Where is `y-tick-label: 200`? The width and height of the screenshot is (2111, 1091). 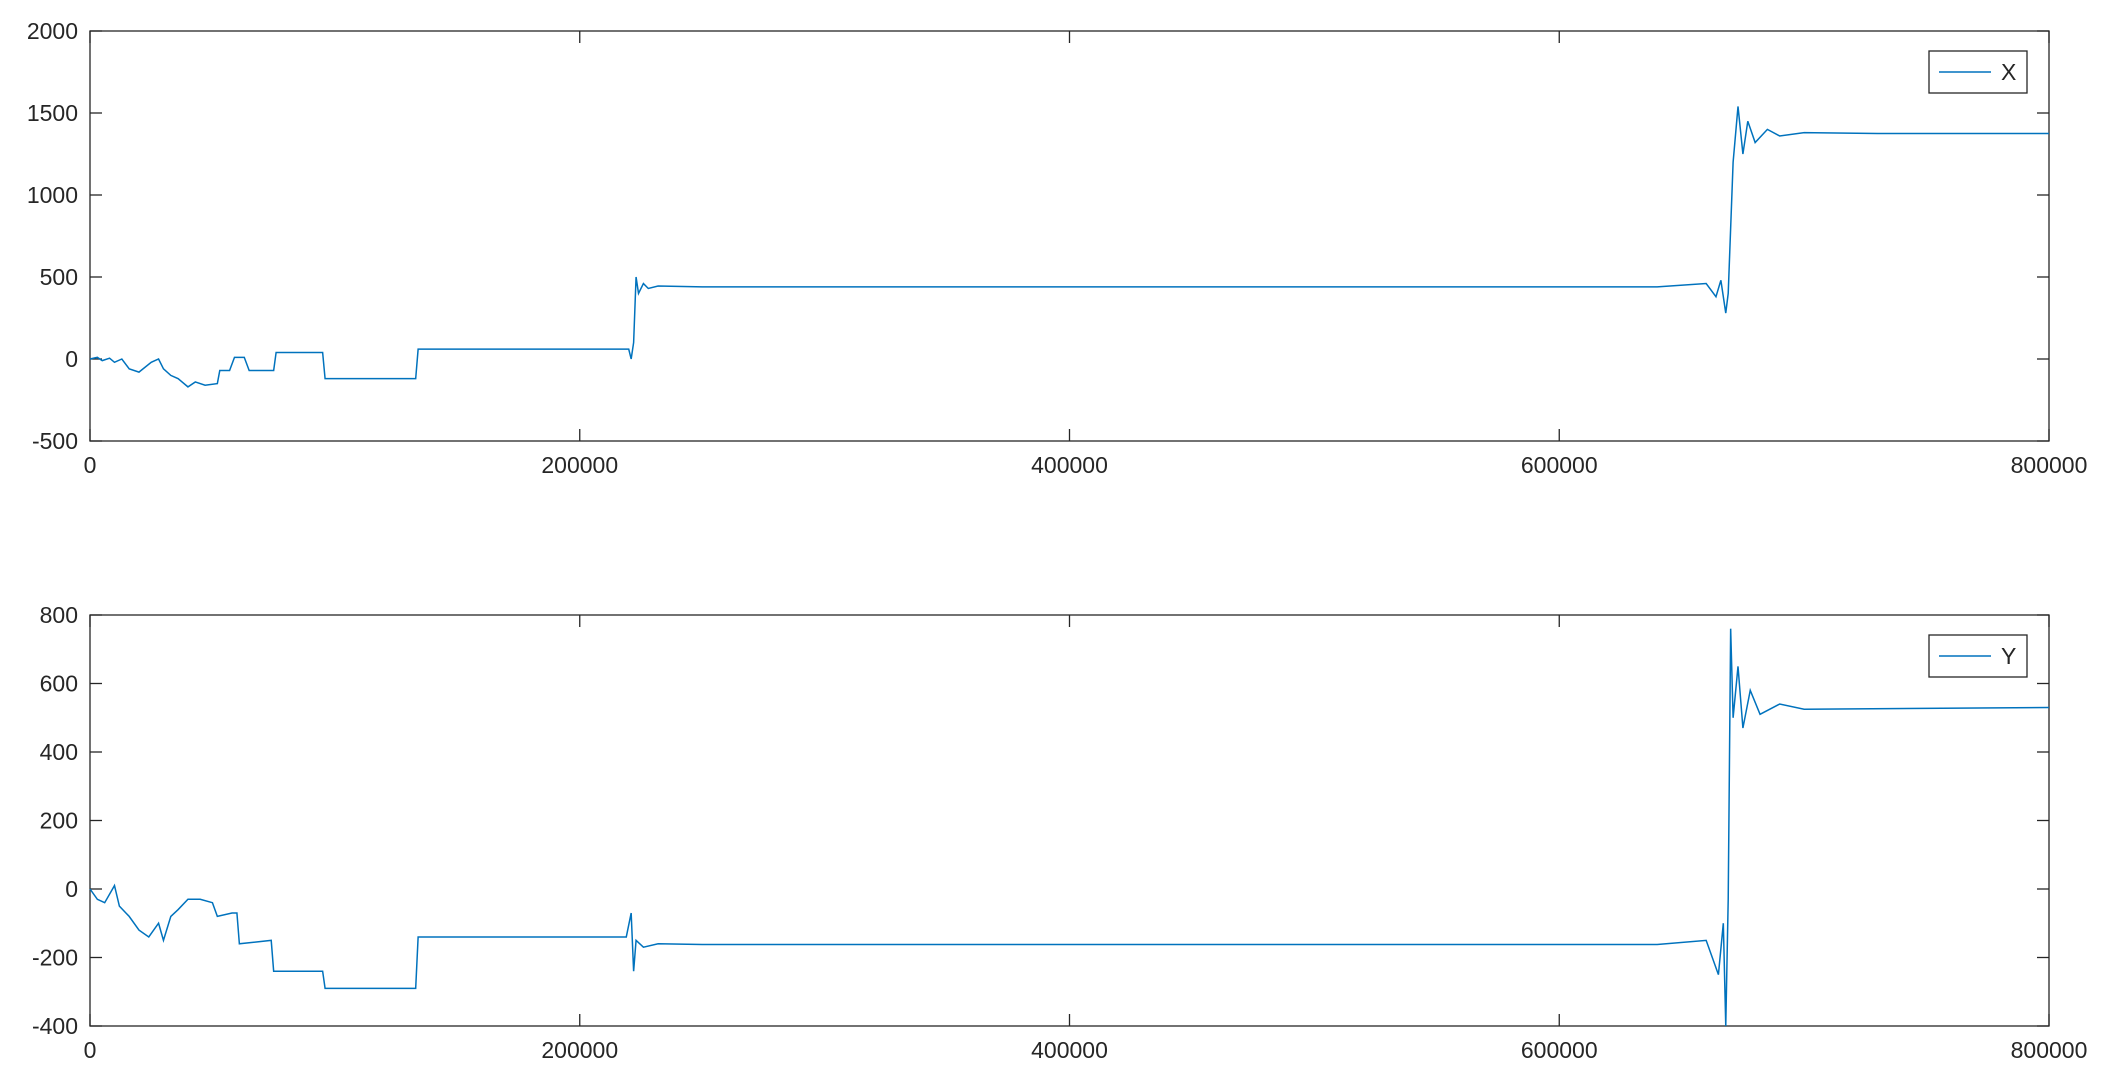
y-tick-label: 200 is located at coordinates (59, 821).